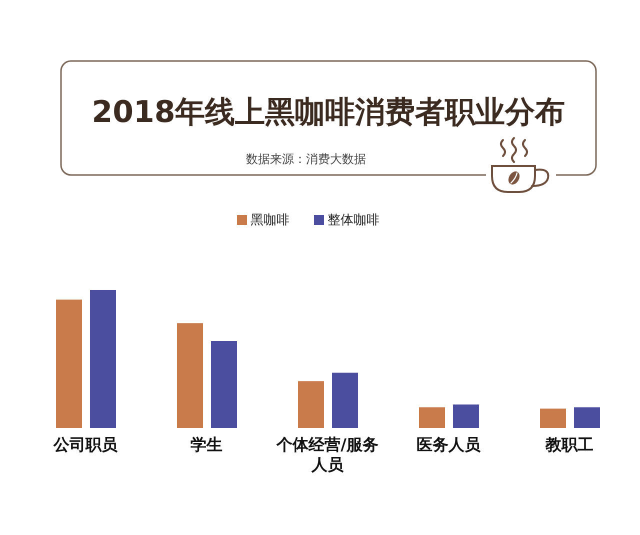 This screenshot has width=640, height=535. I want to click on x-tick-label: 学生, so click(206, 444).